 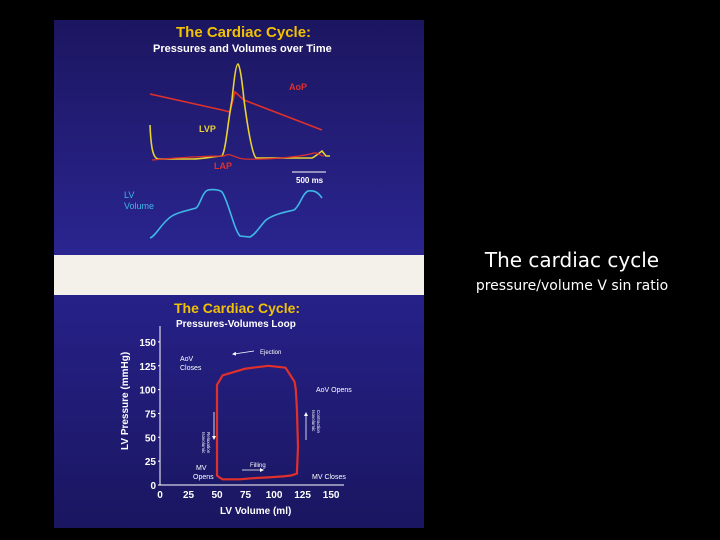 I want to click on x-tick-label: 50, so click(x=217, y=495).